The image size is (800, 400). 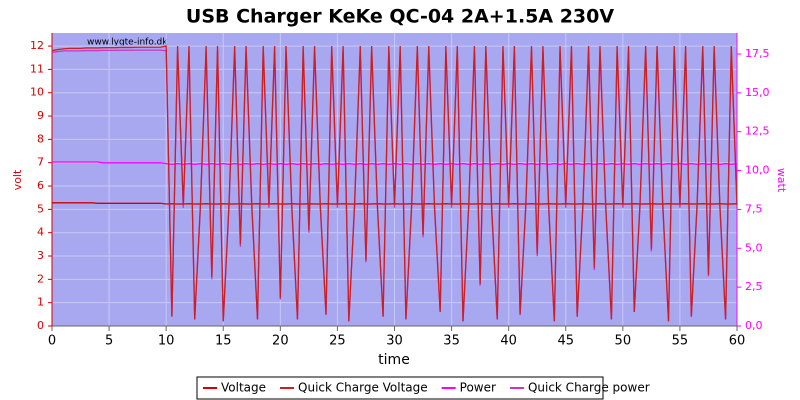 What do you see at coordinates (280, 341) in the screenshot?
I see `x-tick-label: 20` at bounding box center [280, 341].